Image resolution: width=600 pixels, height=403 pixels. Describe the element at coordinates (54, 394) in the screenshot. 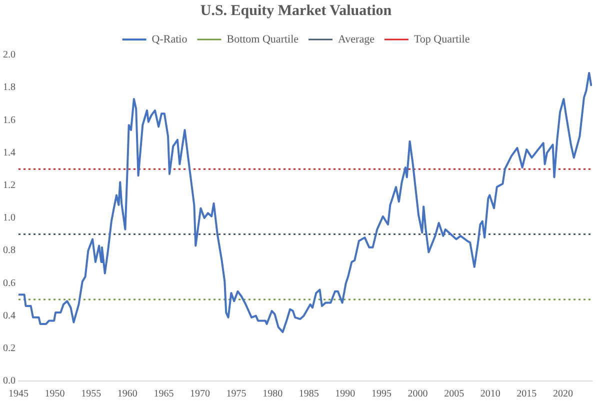

I see `x-tick-label: 1950` at that location.